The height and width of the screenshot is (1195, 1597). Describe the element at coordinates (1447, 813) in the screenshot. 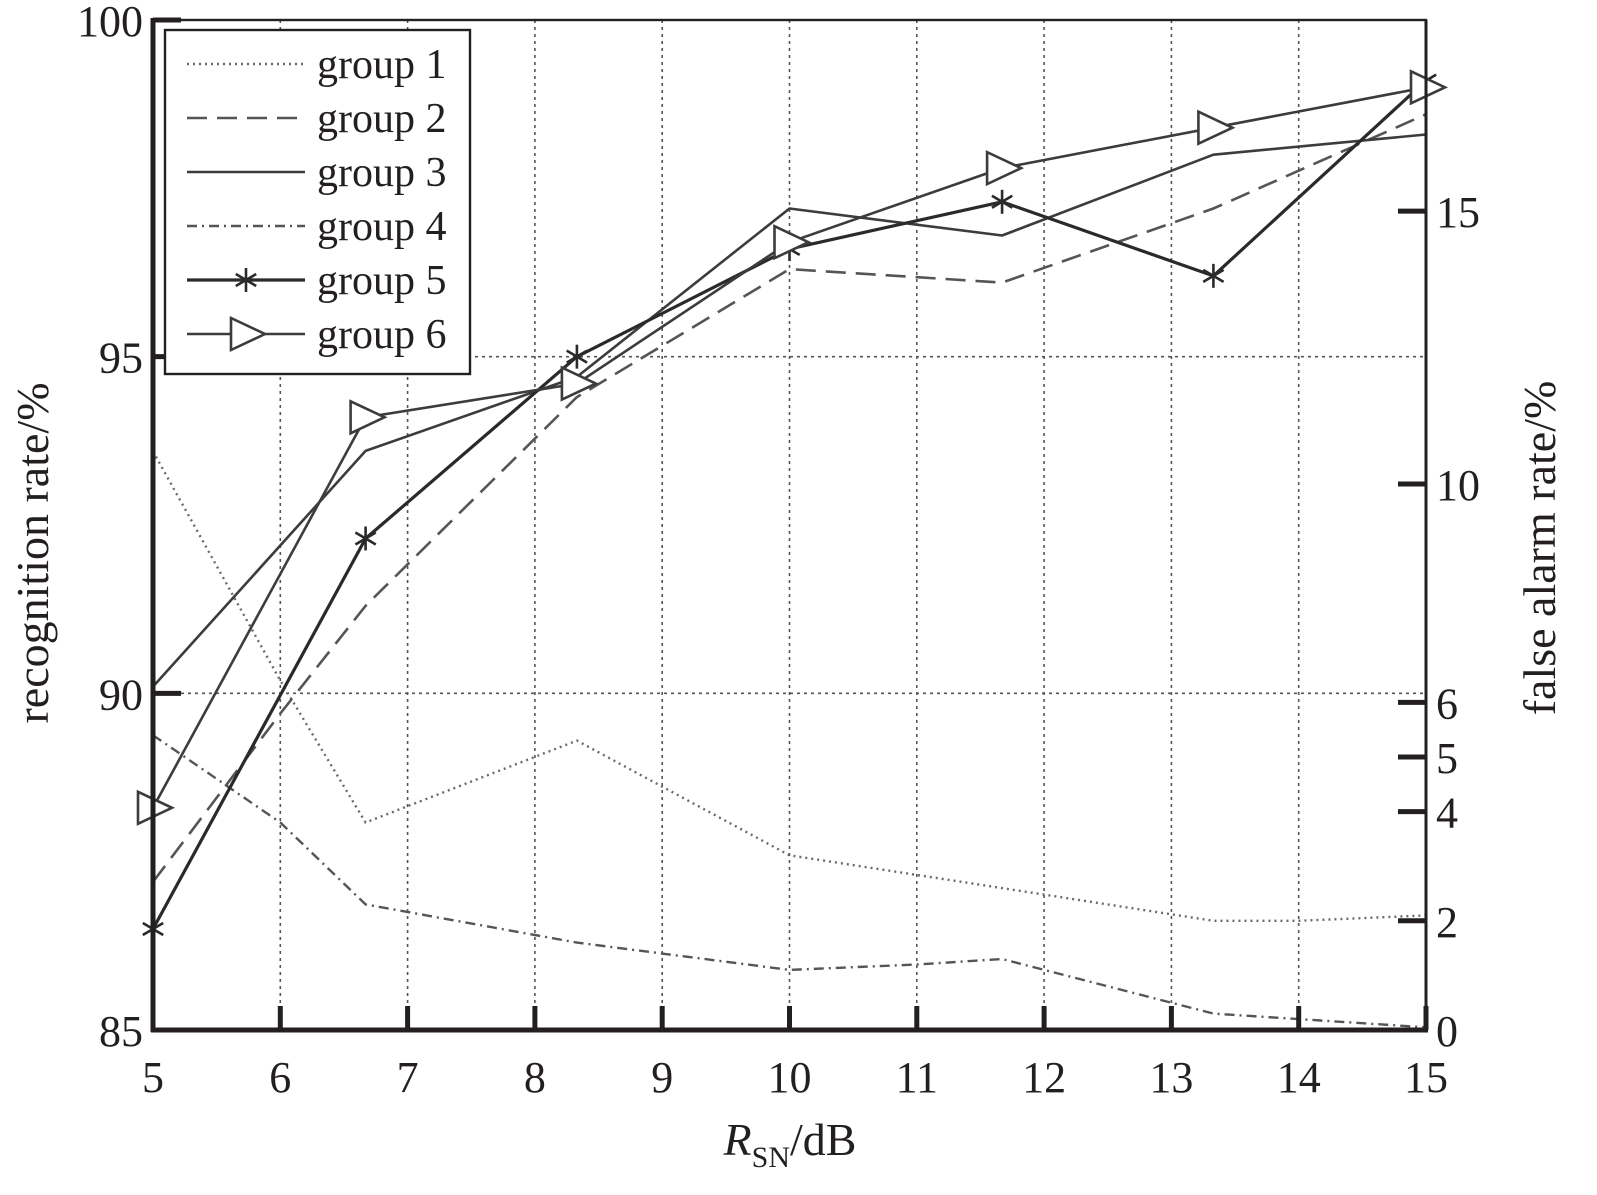

I see `y-right-tick-label-4: 4` at that location.